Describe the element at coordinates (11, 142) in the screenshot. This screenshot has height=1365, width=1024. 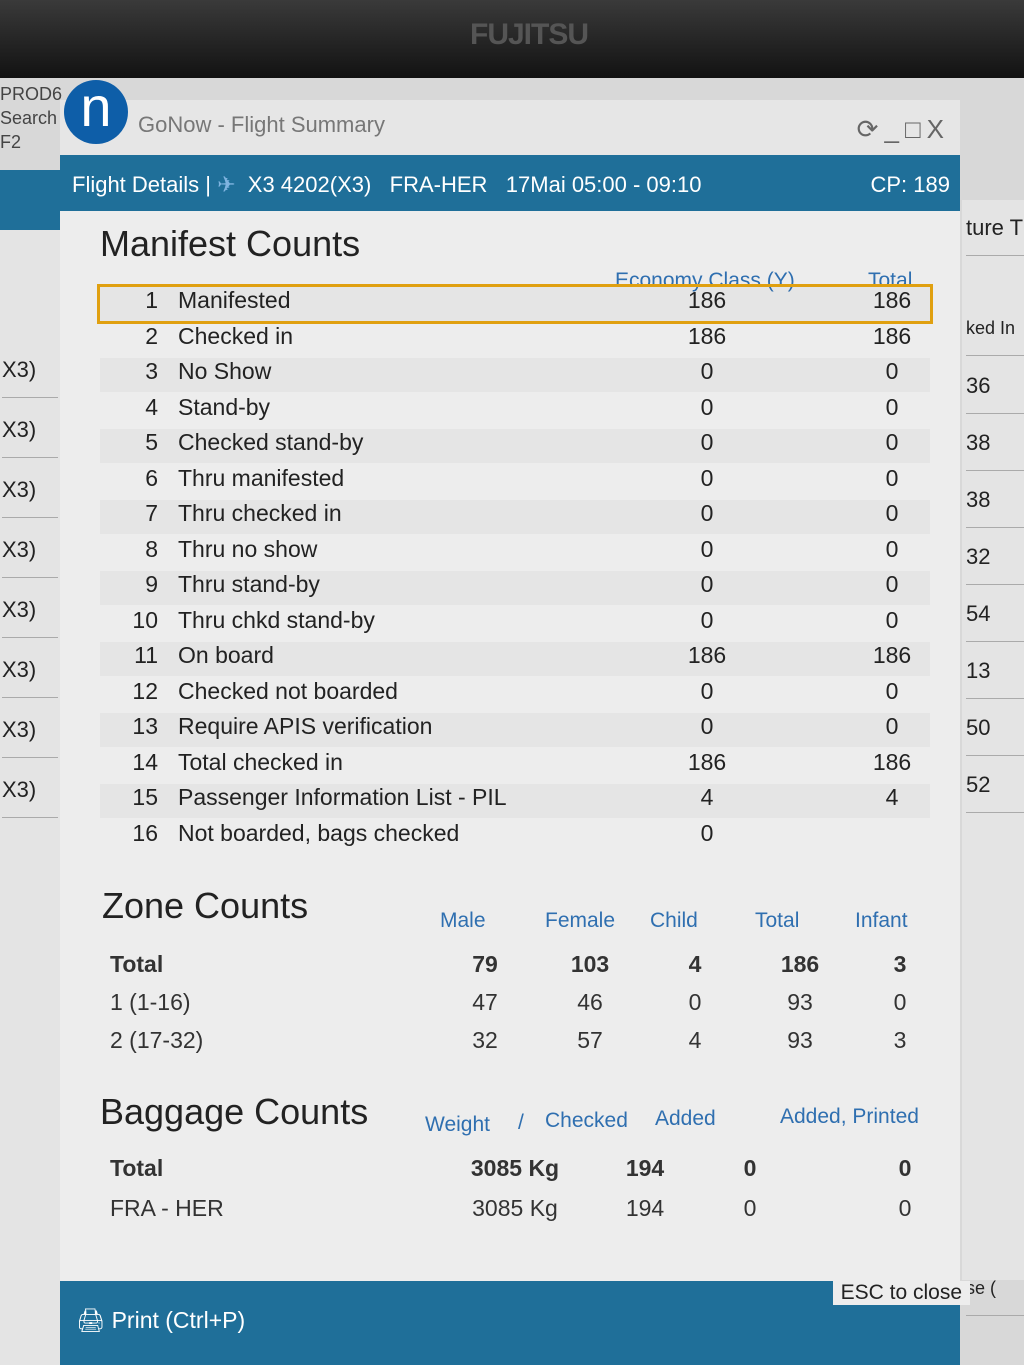
I see `key-label: F2` at that location.